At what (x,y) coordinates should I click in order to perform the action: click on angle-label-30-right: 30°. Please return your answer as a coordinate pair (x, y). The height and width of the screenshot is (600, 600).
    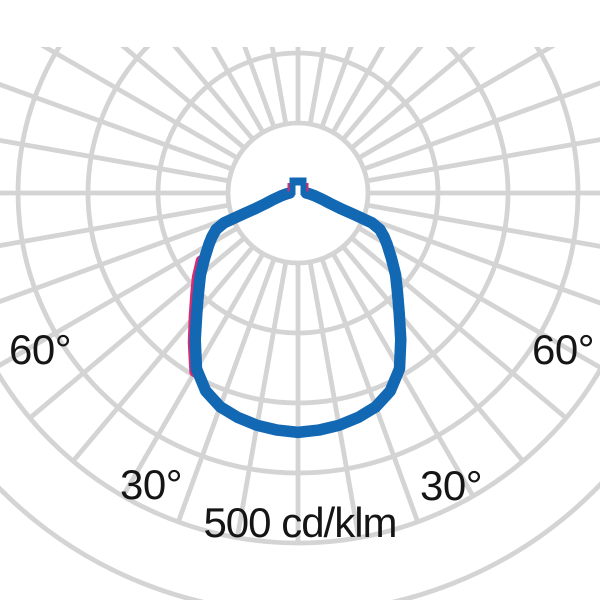
    Looking at the image, I should click on (451, 485).